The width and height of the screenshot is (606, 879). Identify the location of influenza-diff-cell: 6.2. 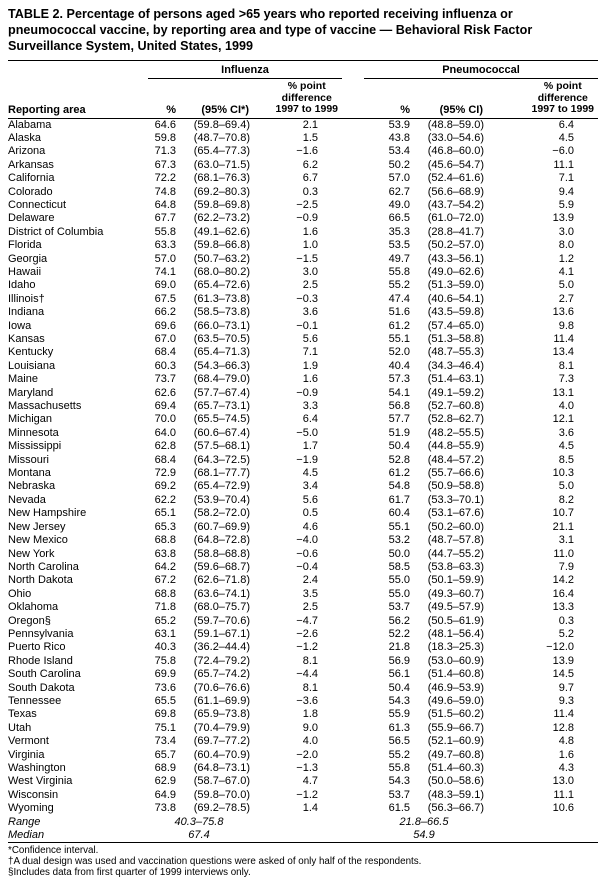
(310, 164).